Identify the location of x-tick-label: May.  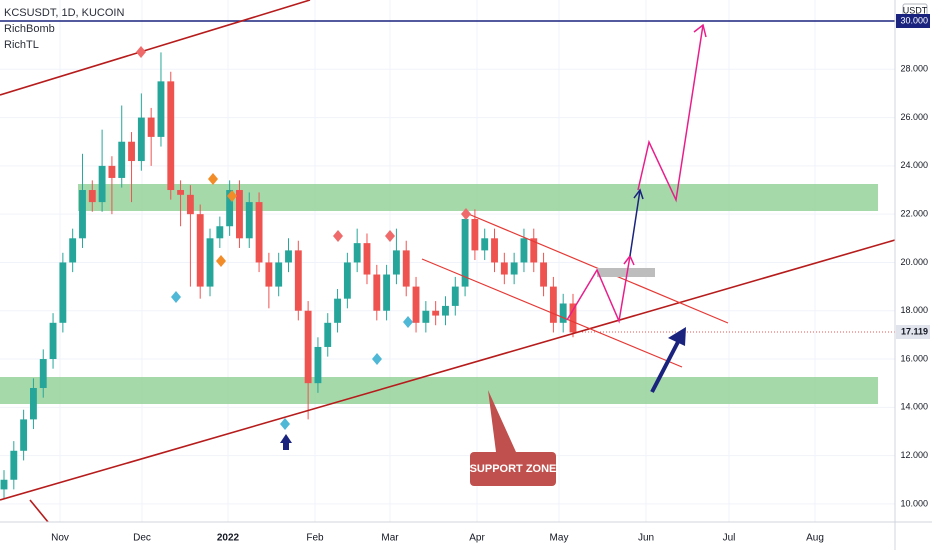
(559, 538).